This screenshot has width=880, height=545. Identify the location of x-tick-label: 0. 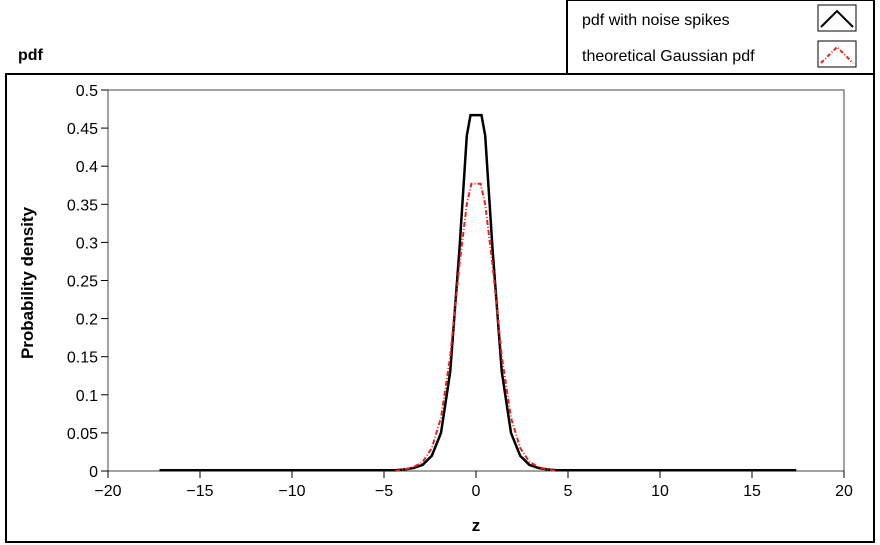
(476, 491).